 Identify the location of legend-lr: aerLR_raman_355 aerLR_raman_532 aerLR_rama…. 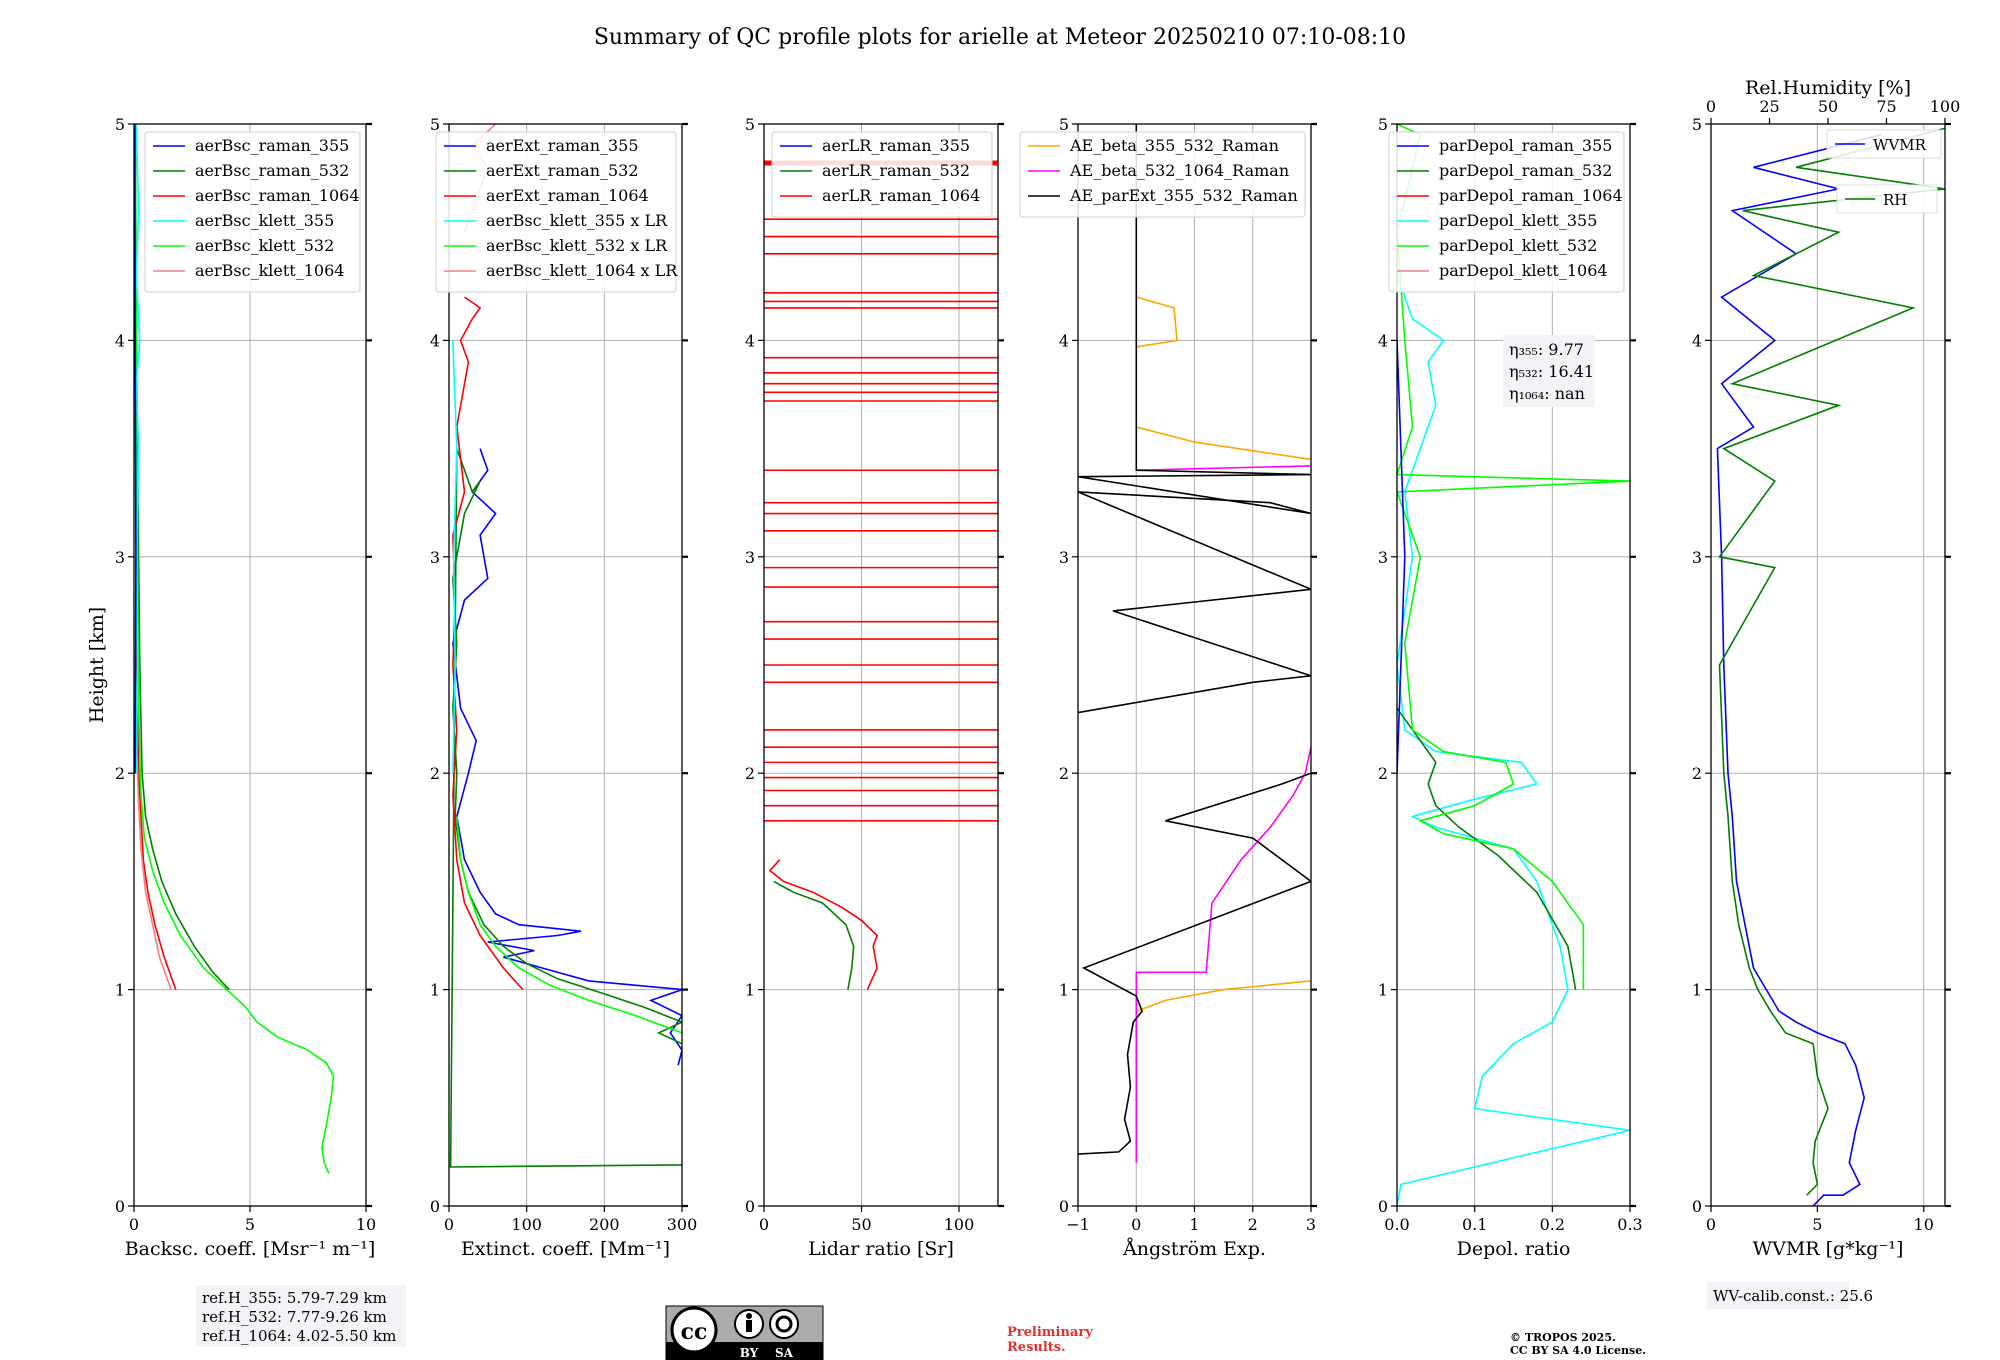
(882, 174).